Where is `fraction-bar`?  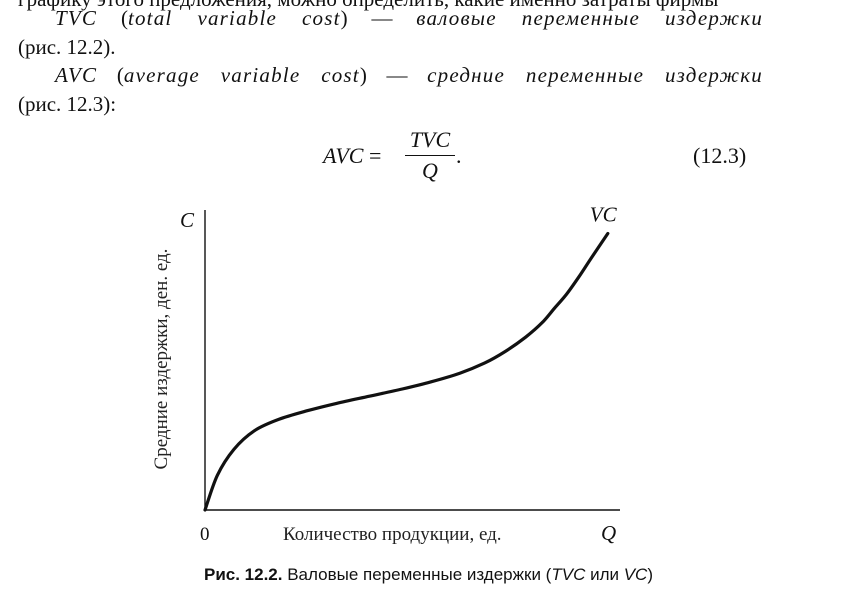 fraction-bar is located at coordinates (430, 155).